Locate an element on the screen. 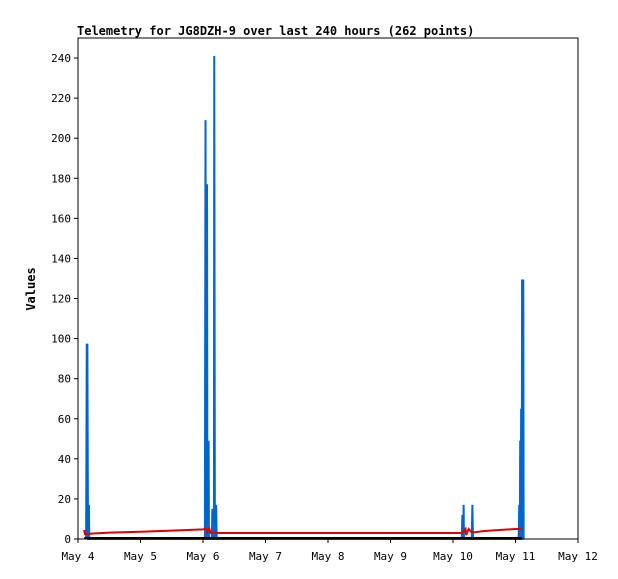 This screenshot has width=618, height=579. y-tick-label: 160 is located at coordinates (61, 218).